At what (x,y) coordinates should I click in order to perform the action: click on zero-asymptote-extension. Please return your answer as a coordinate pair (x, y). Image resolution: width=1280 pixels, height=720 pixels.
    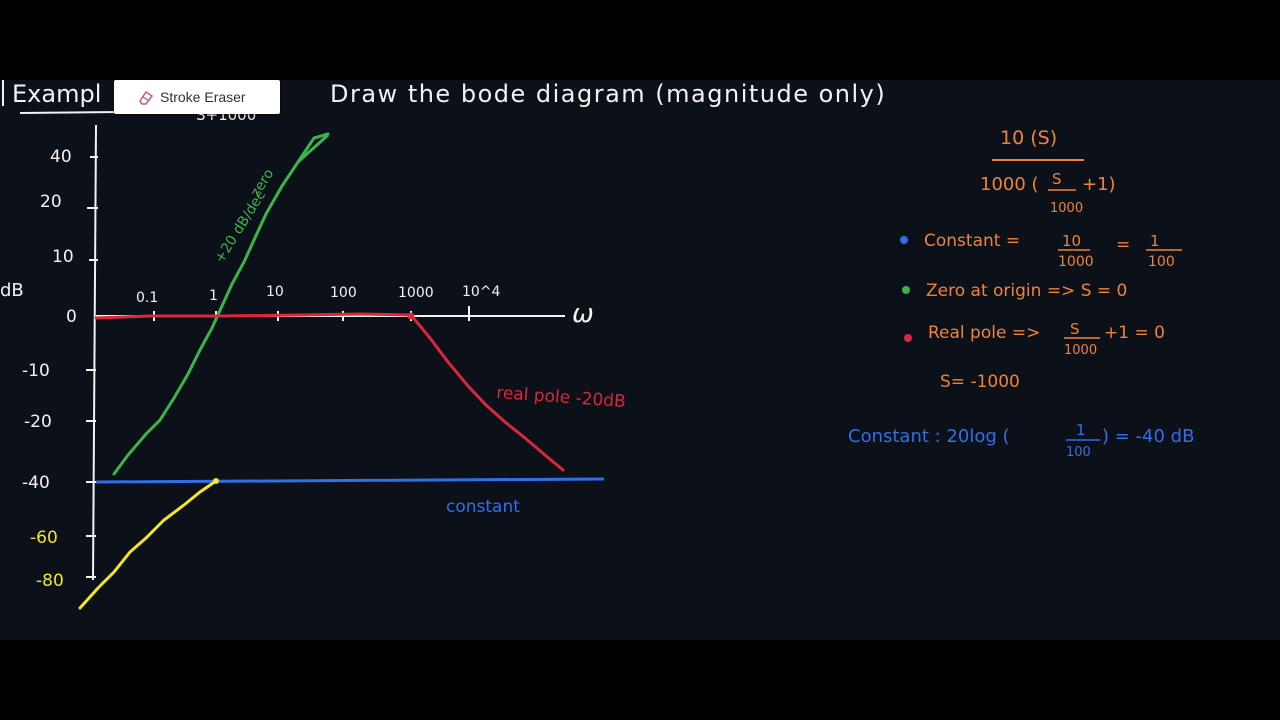
    Looking at the image, I should click on (313, 148).